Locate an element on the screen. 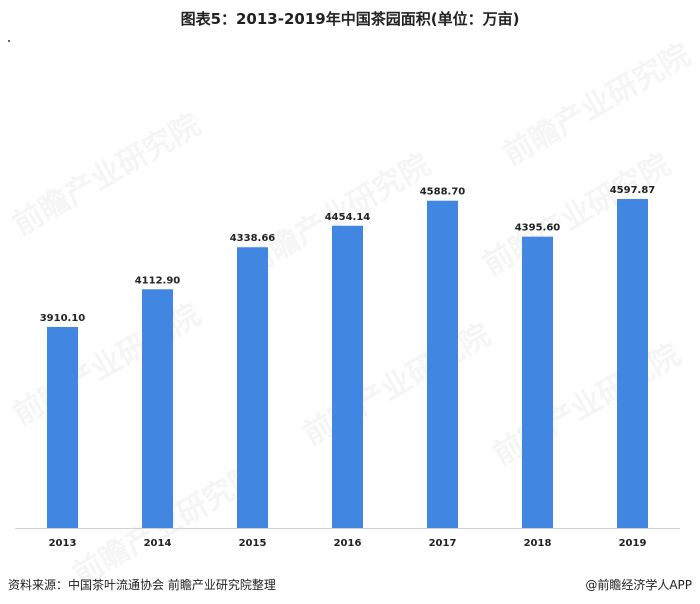 The height and width of the screenshot is (604, 700). bar-2018 is located at coordinates (537, 382).